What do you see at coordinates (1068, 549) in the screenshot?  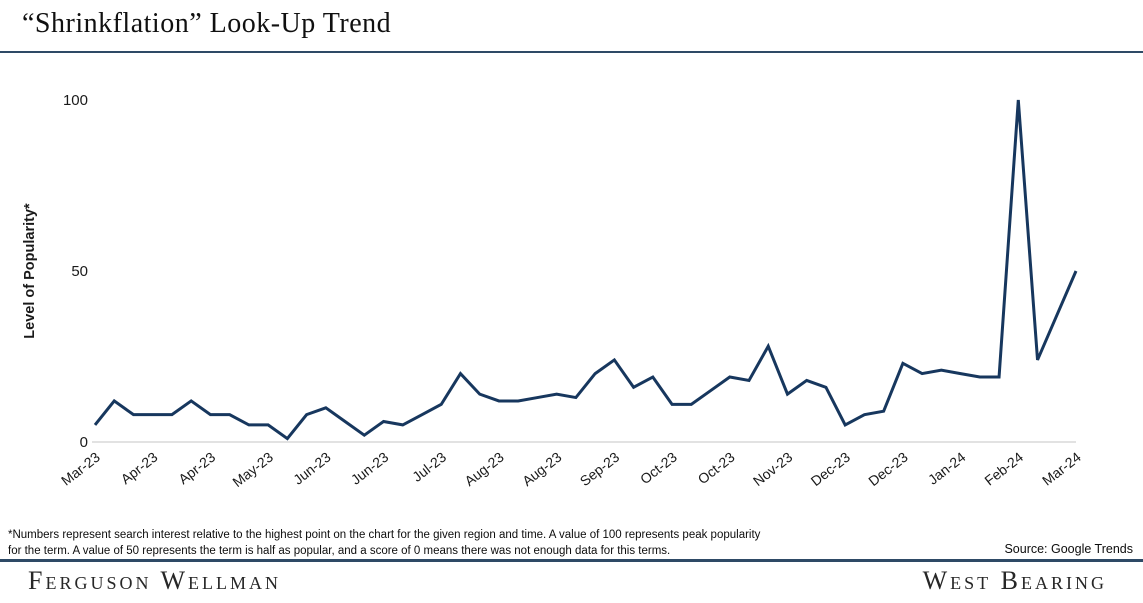 I see `source-attribution: Source: Google Trends` at bounding box center [1068, 549].